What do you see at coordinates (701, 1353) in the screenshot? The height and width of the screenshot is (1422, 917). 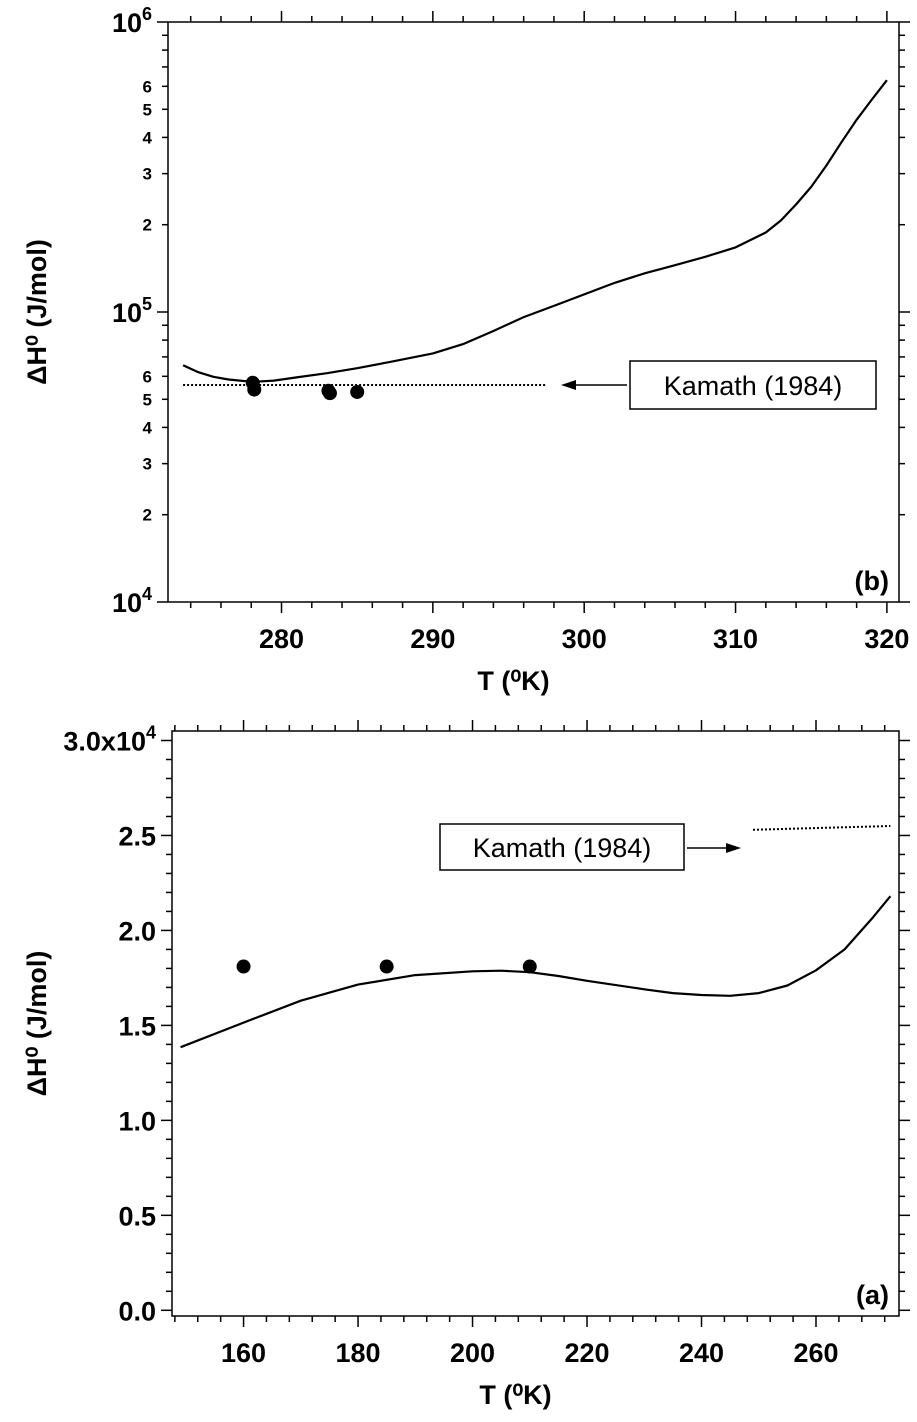 I see `x-tick-label: 240` at bounding box center [701, 1353].